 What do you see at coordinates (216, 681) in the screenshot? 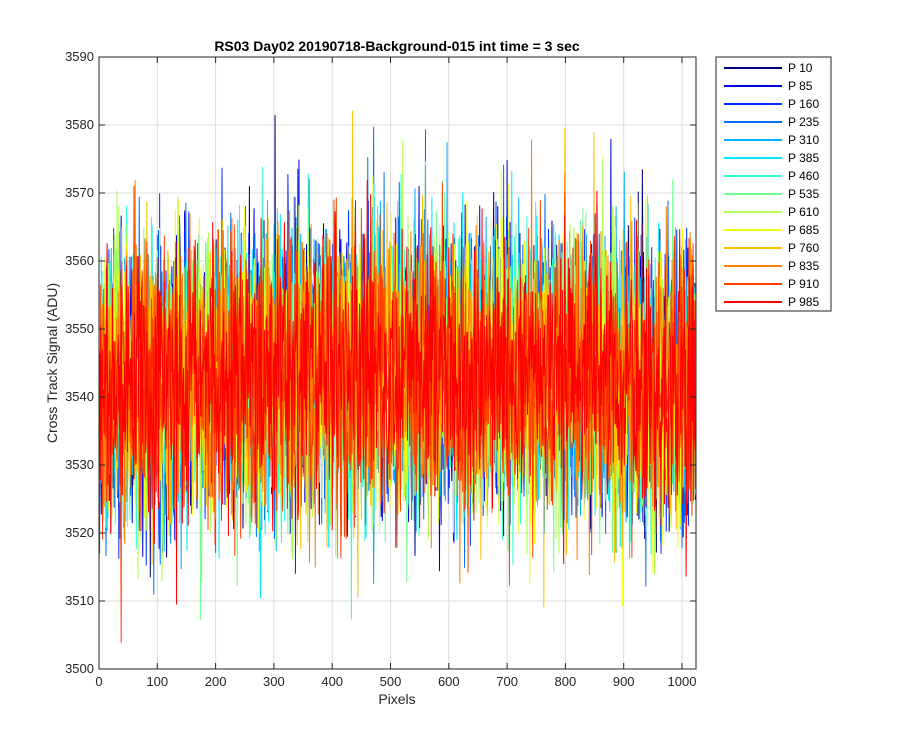
I see `x-tick-label: 200` at bounding box center [216, 681].